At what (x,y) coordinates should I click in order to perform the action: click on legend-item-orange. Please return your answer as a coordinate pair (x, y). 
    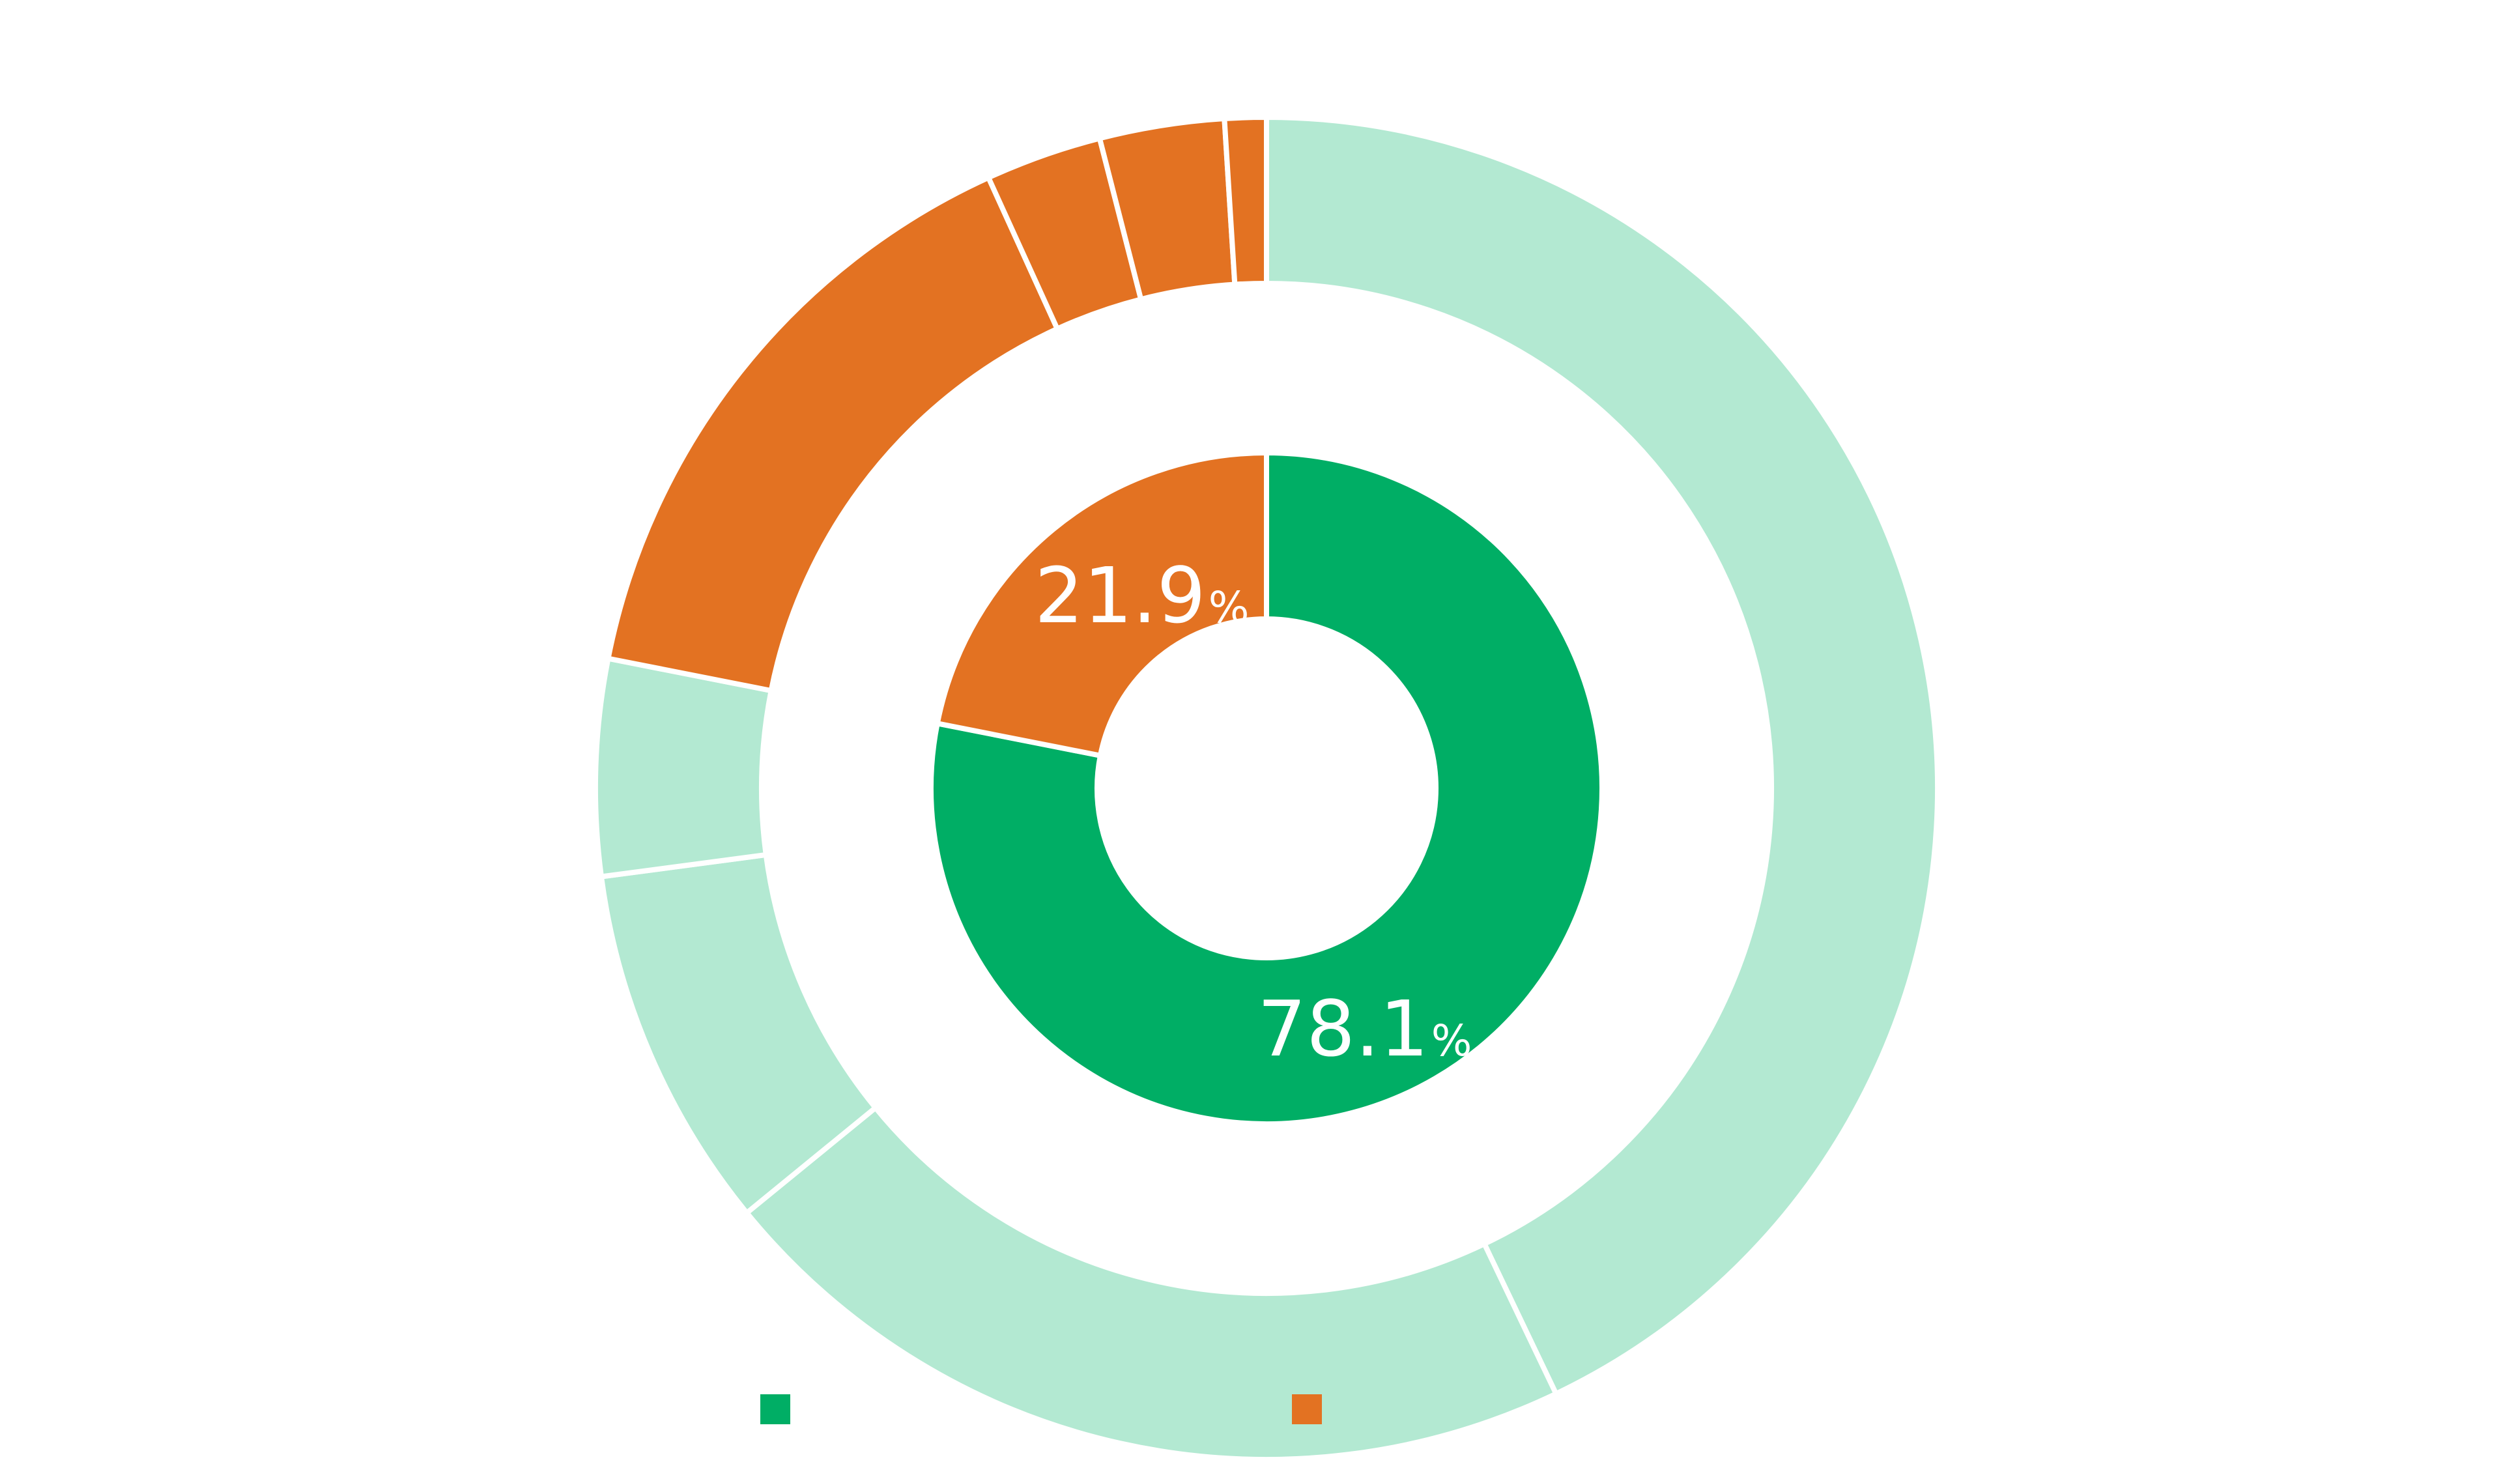
    Looking at the image, I should click on (1313, 1409).